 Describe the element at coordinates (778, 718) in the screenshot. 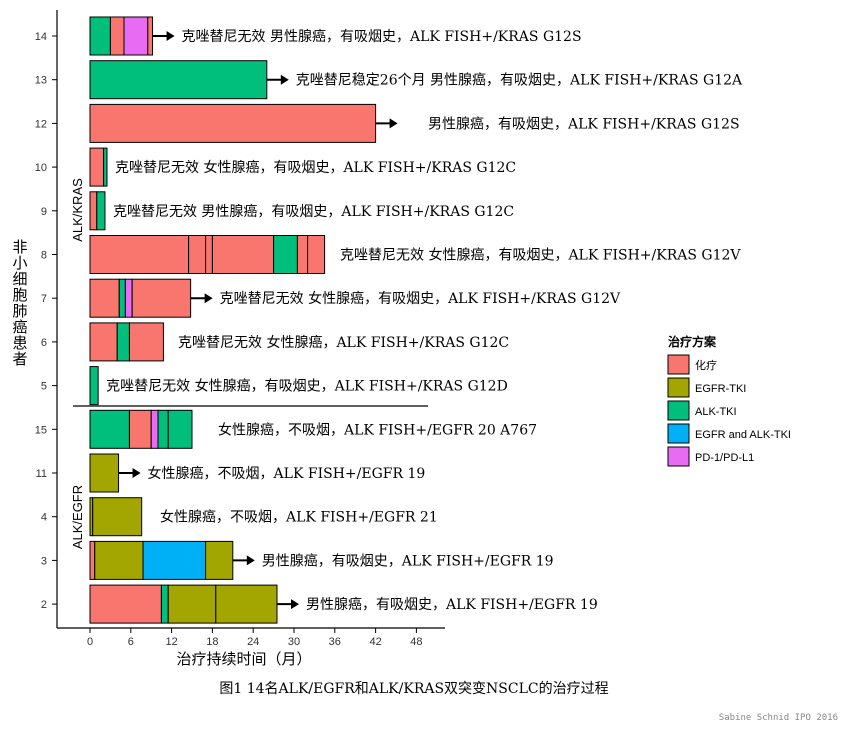

I see `watermark-text: Sabine Schnid IPO 2016` at that location.